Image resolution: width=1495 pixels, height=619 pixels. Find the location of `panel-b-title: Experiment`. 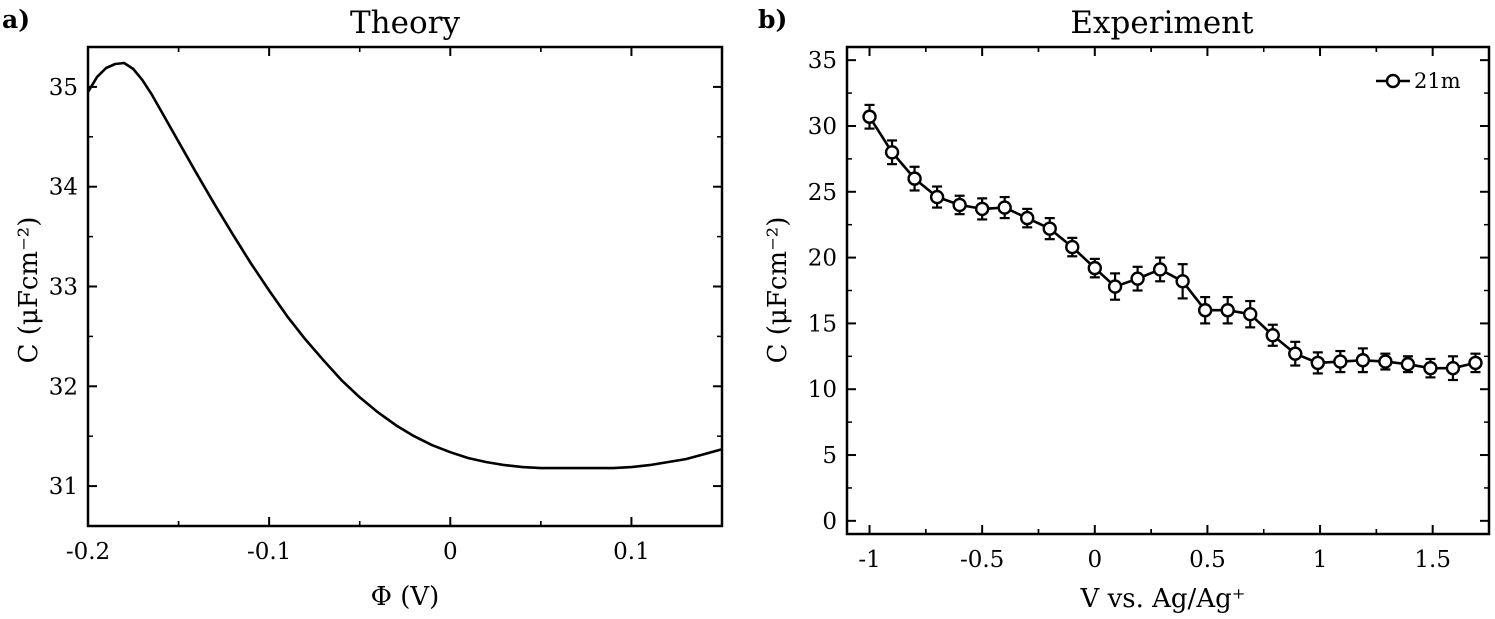

panel-b-title: Experiment is located at coordinates (1162, 23).